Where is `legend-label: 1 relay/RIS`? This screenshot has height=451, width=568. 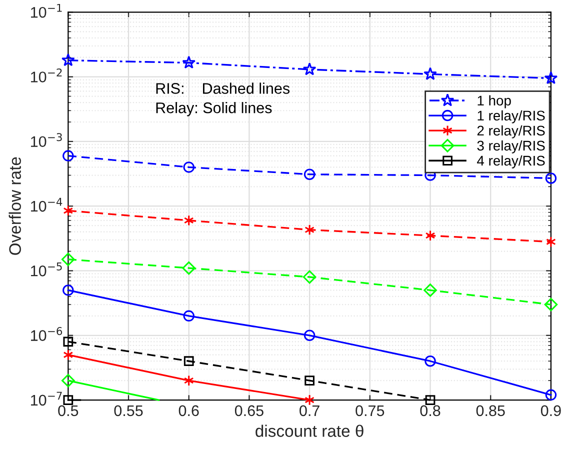
legend-label: 1 relay/RIS is located at coordinates (511, 117).